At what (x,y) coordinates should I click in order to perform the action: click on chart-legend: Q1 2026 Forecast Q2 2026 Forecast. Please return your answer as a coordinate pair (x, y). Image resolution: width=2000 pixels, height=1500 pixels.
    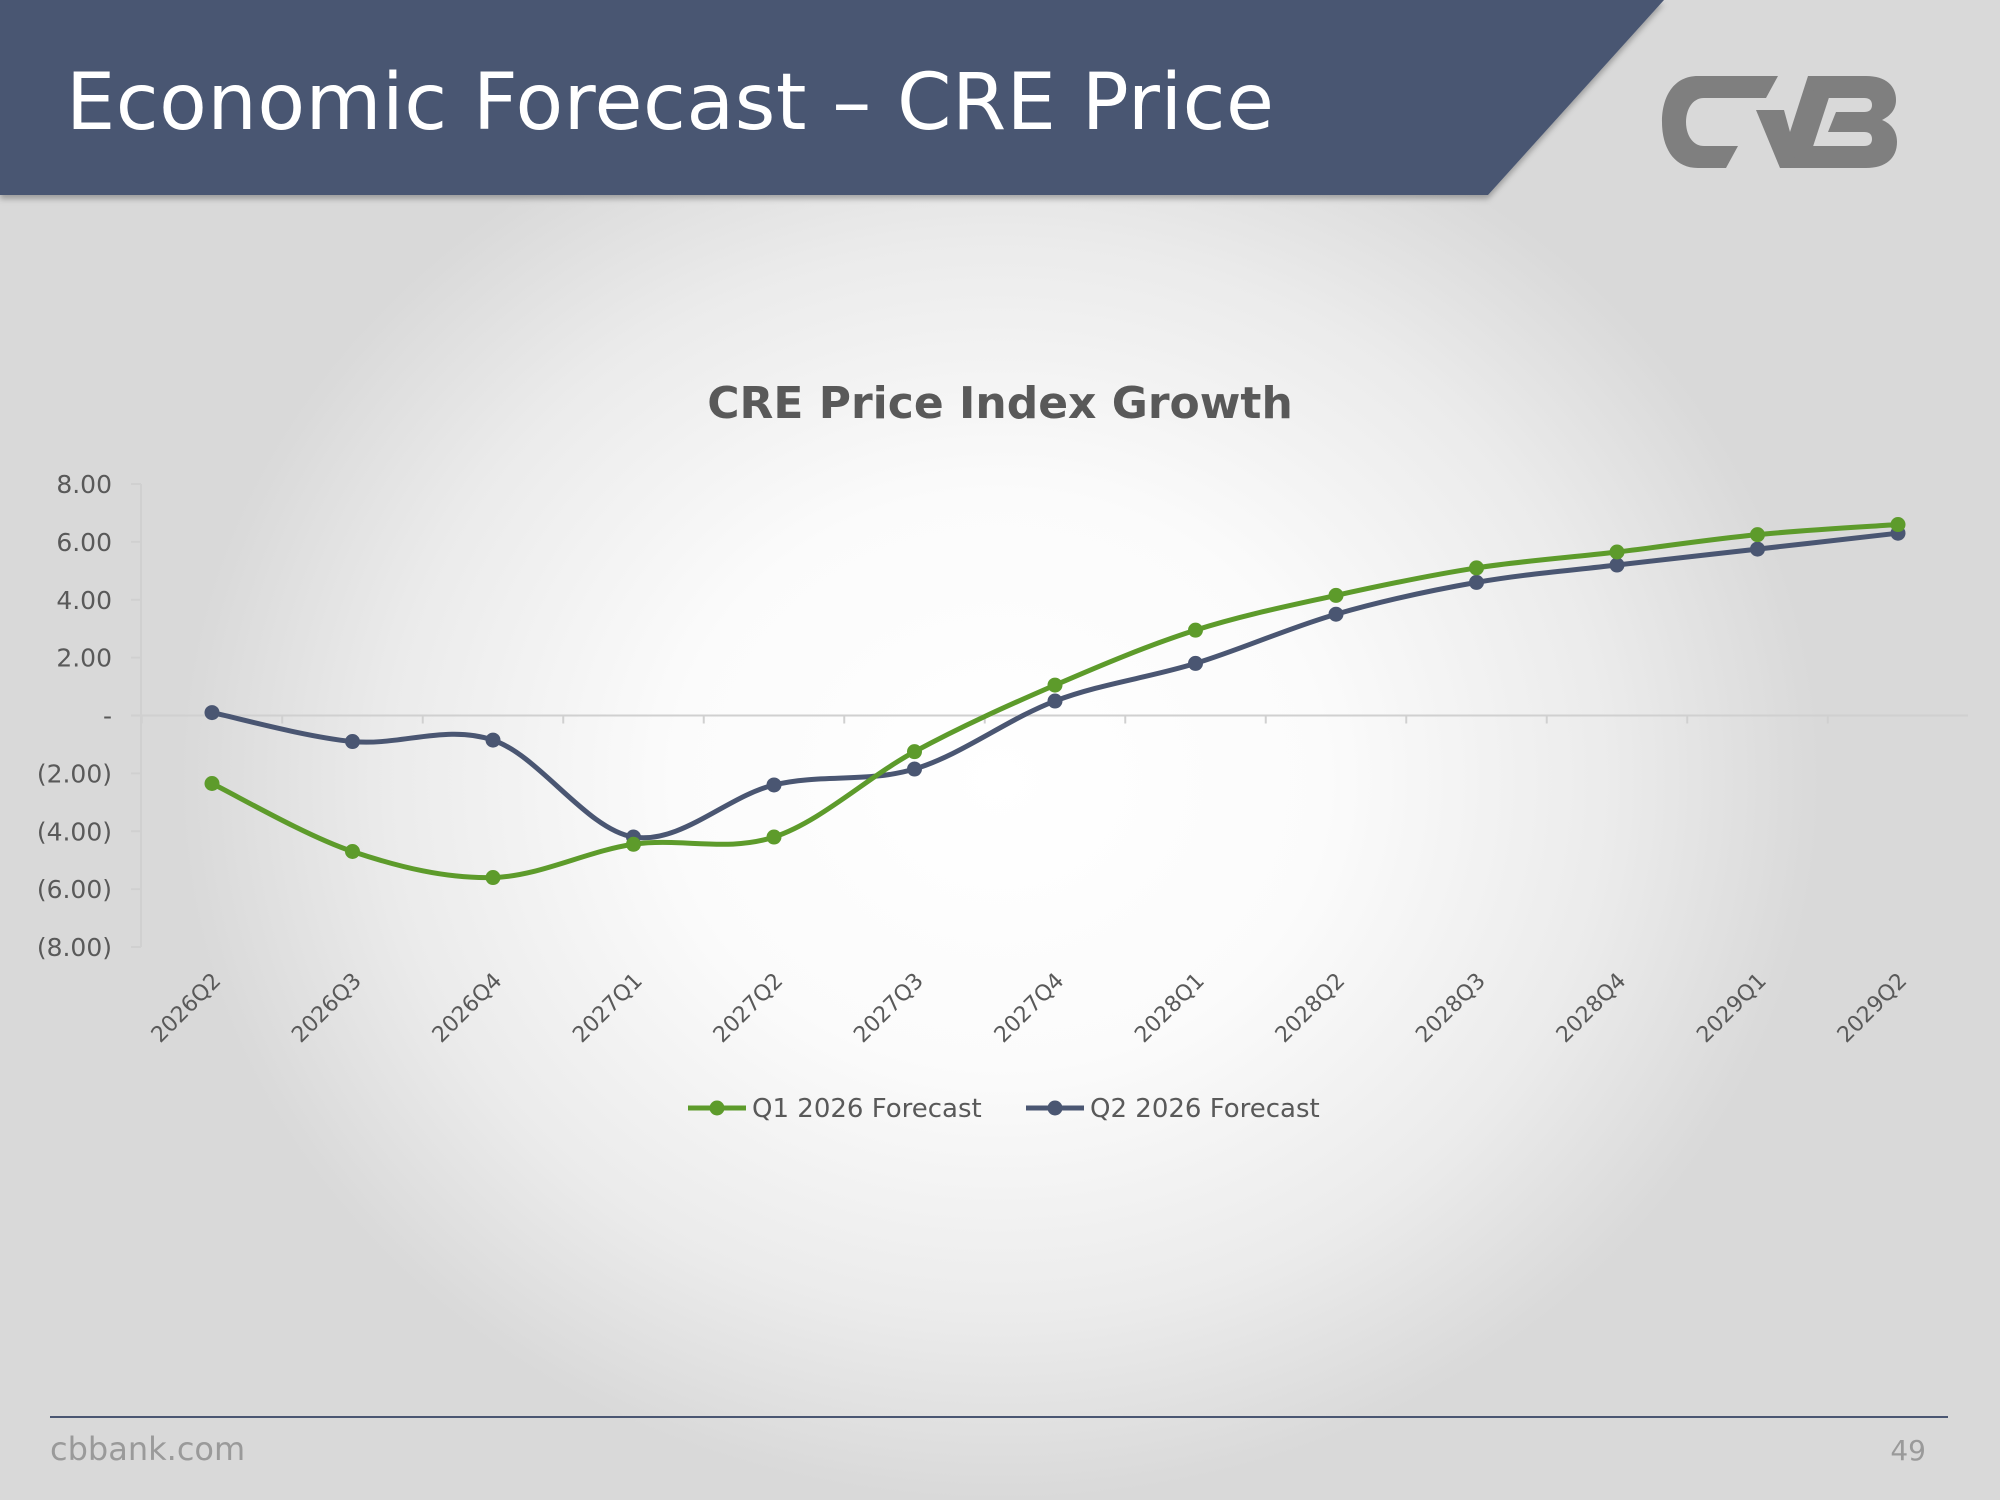
    Looking at the image, I should click on (1004, 1109).